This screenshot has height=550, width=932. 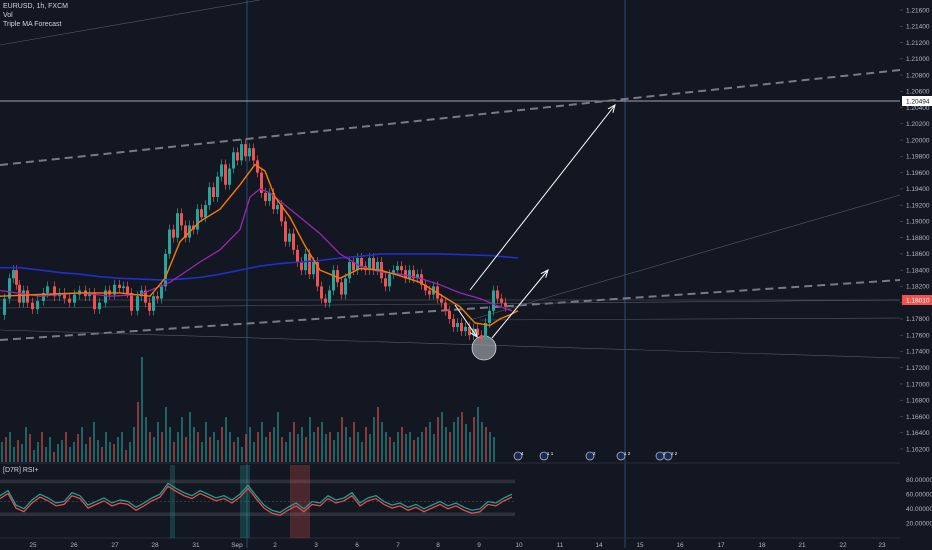 I want to click on time-axis: 25 26 27 28 31 Sep 2 3 6 7 8 9 10 11 14 15 16 17 18 21 22 23, so click(x=457, y=545).